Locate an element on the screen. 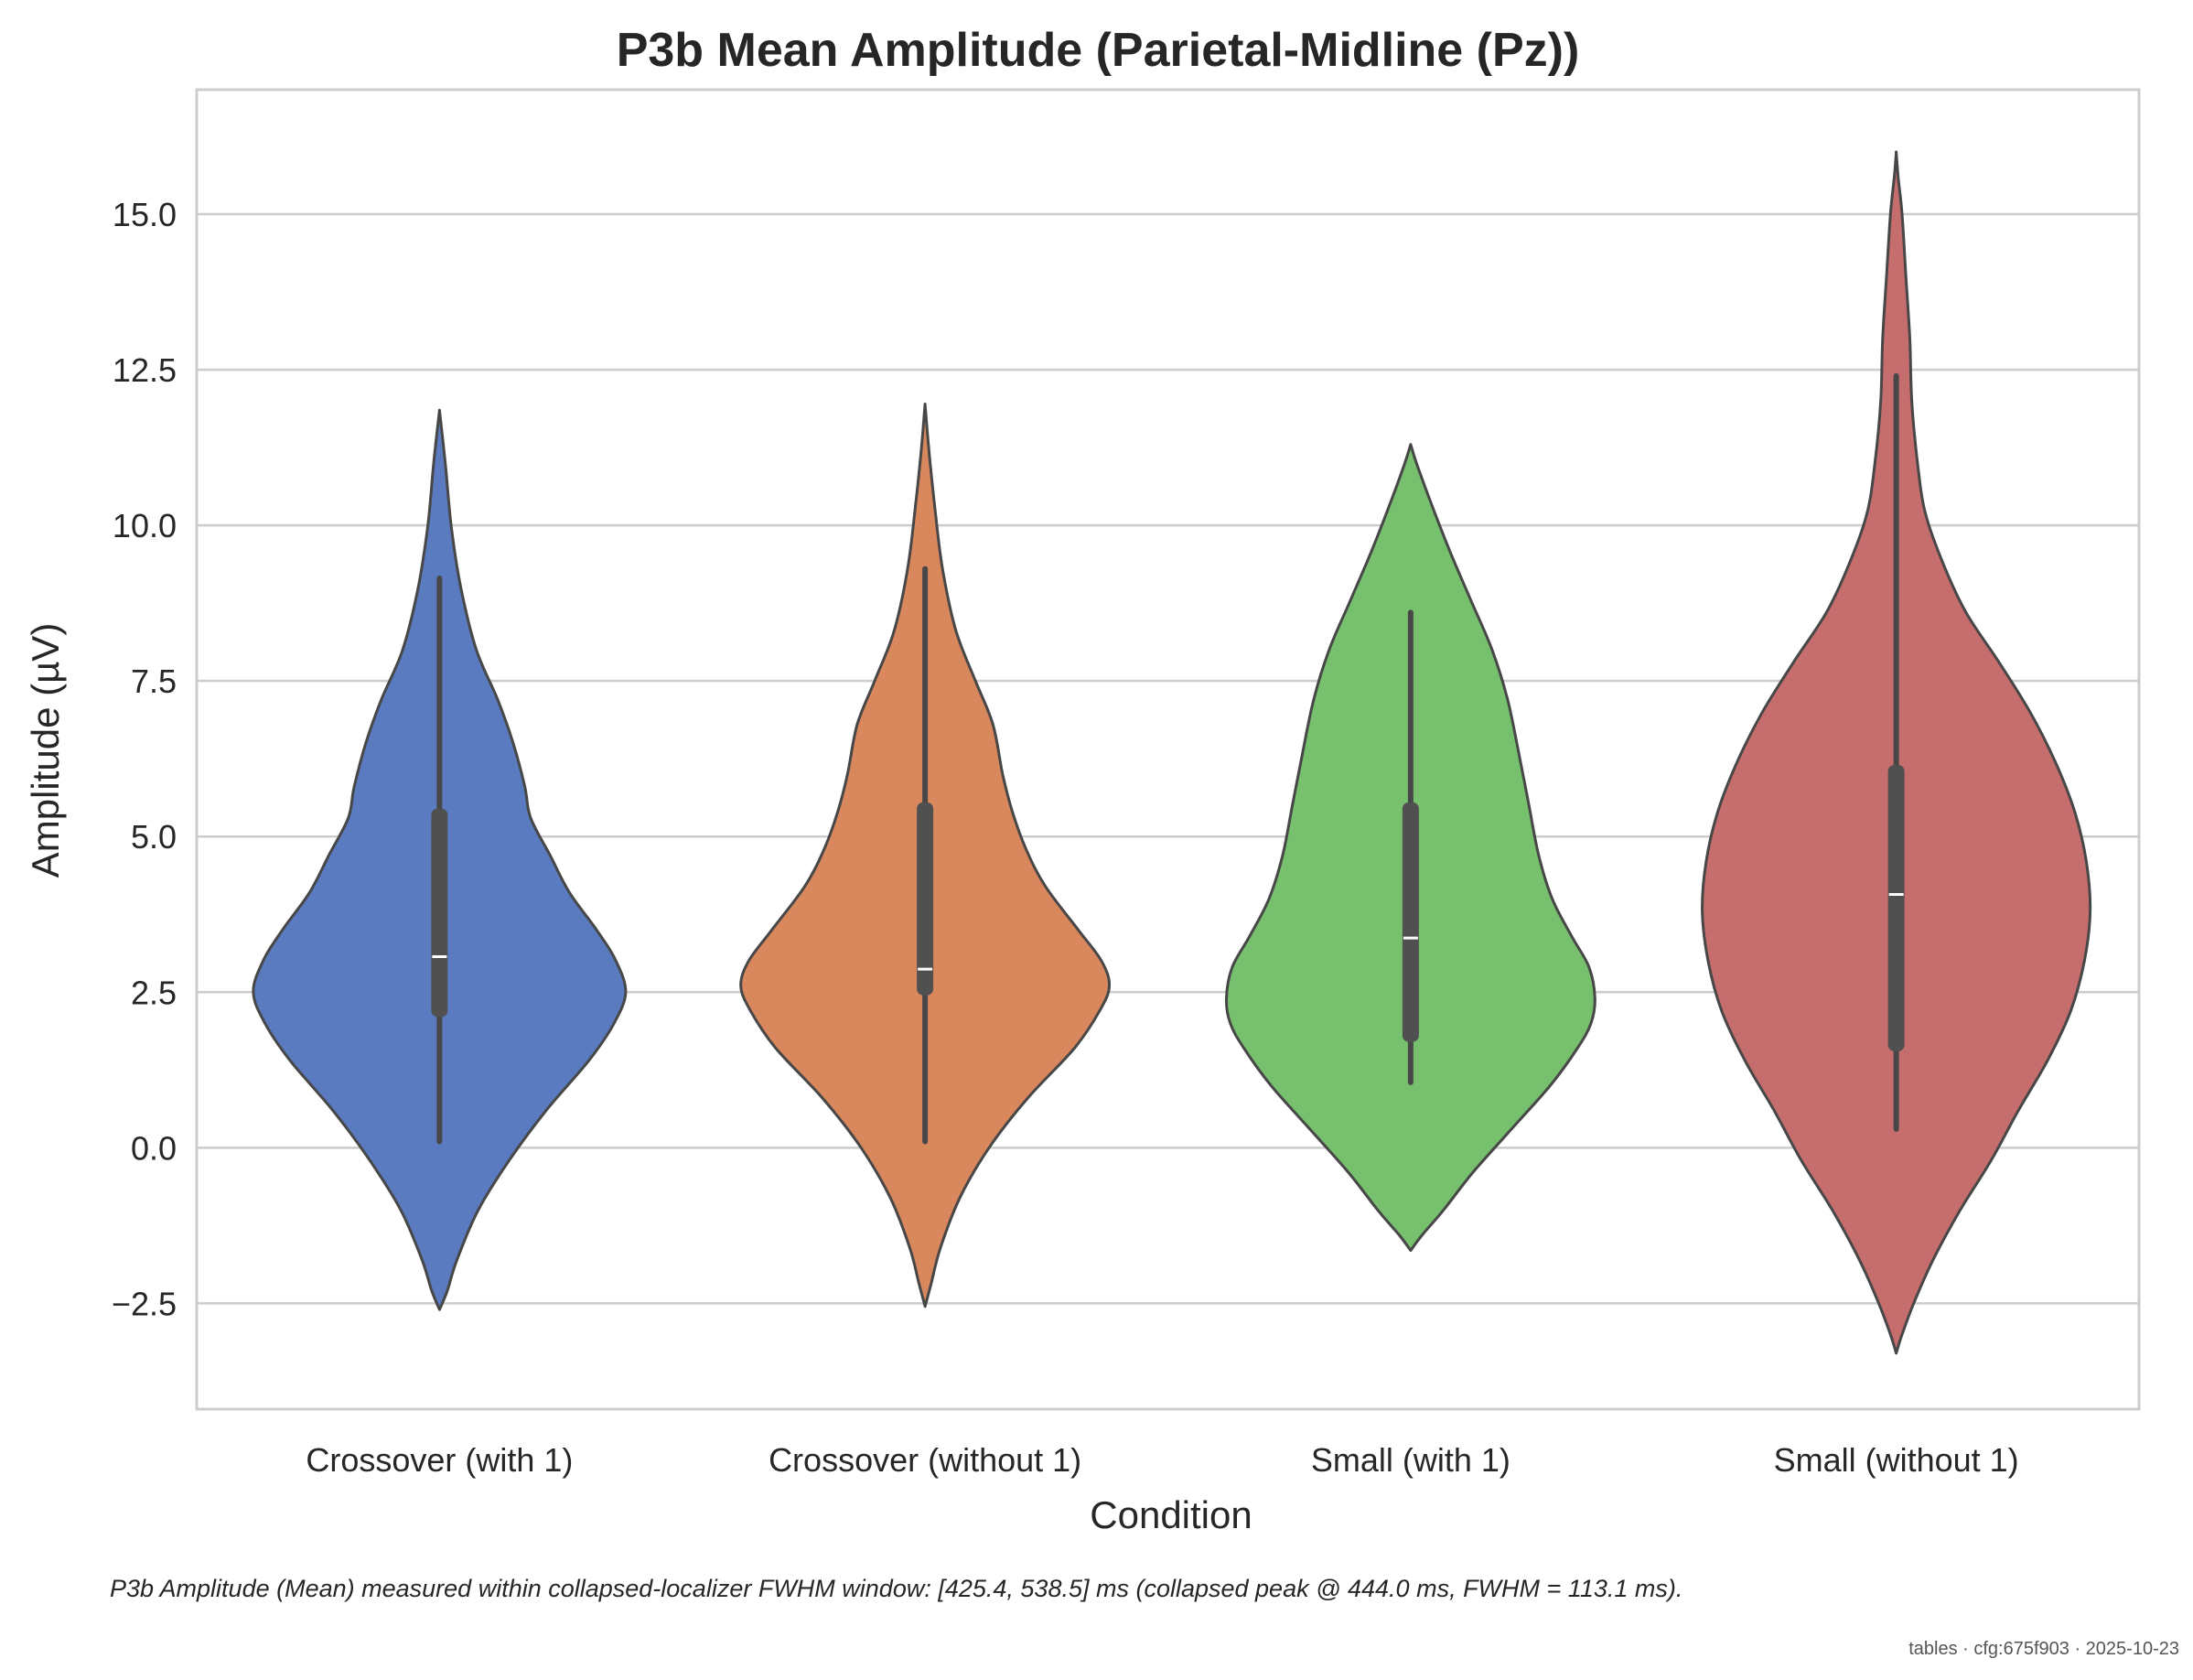  y-tick-labels: −2.5 0.0 2.5 5.0 7.5 10.0 12.5 15.0 is located at coordinates (144, 759).